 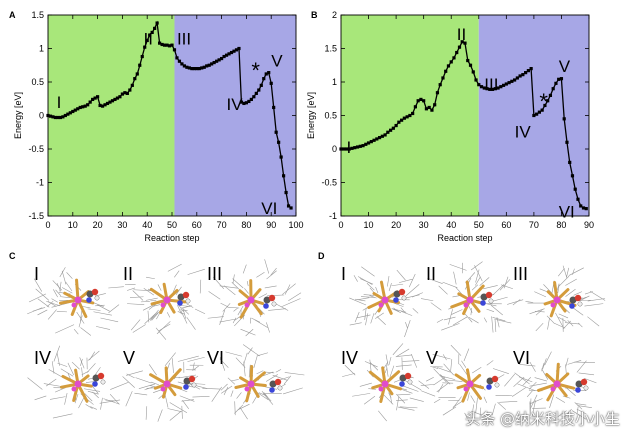 What do you see at coordinates (47, 225) in the screenshot?
I see `x-tick-label: 0` at bounding box center [47, 225].